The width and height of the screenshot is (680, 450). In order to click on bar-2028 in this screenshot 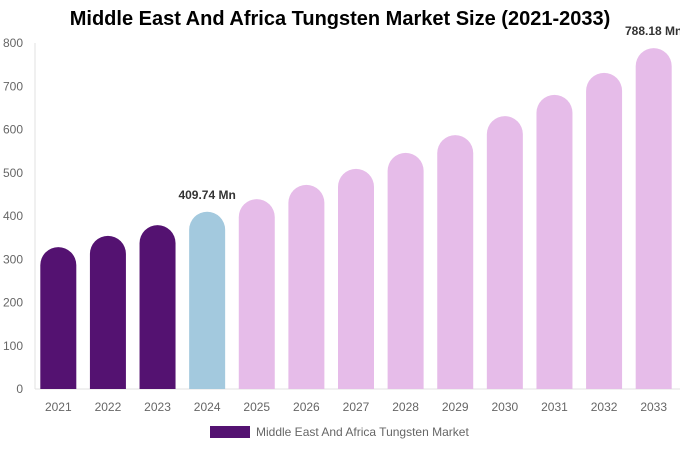, I will do `click(405, 270)`.